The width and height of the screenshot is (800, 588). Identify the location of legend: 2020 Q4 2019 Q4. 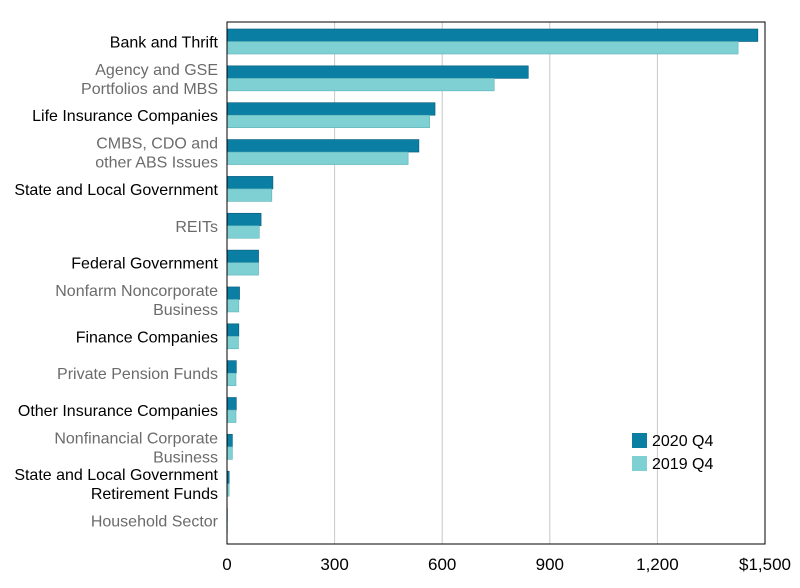
(672, 453).